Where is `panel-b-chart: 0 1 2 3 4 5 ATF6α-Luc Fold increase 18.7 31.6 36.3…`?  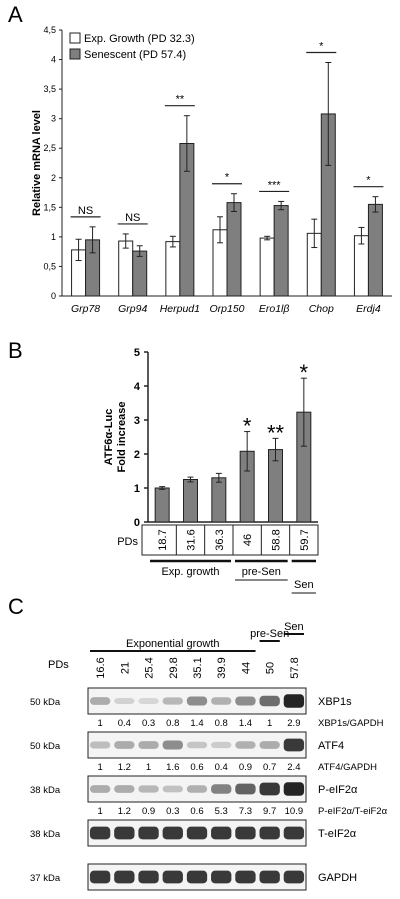 panel-b-chart: 0 1 2 3 4 5 ATF6α-Luc Fold increase 18.7 31.6 36.3… is located at coordinates (211, 470).